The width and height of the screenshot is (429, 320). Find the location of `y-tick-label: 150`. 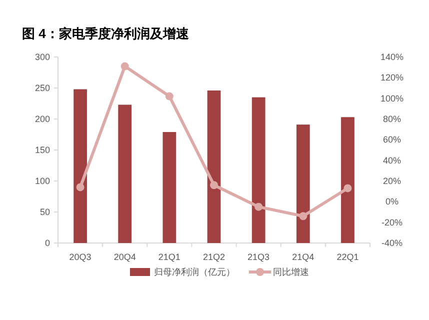

y-tick-label: 150 is located at coordinates (42, 150).